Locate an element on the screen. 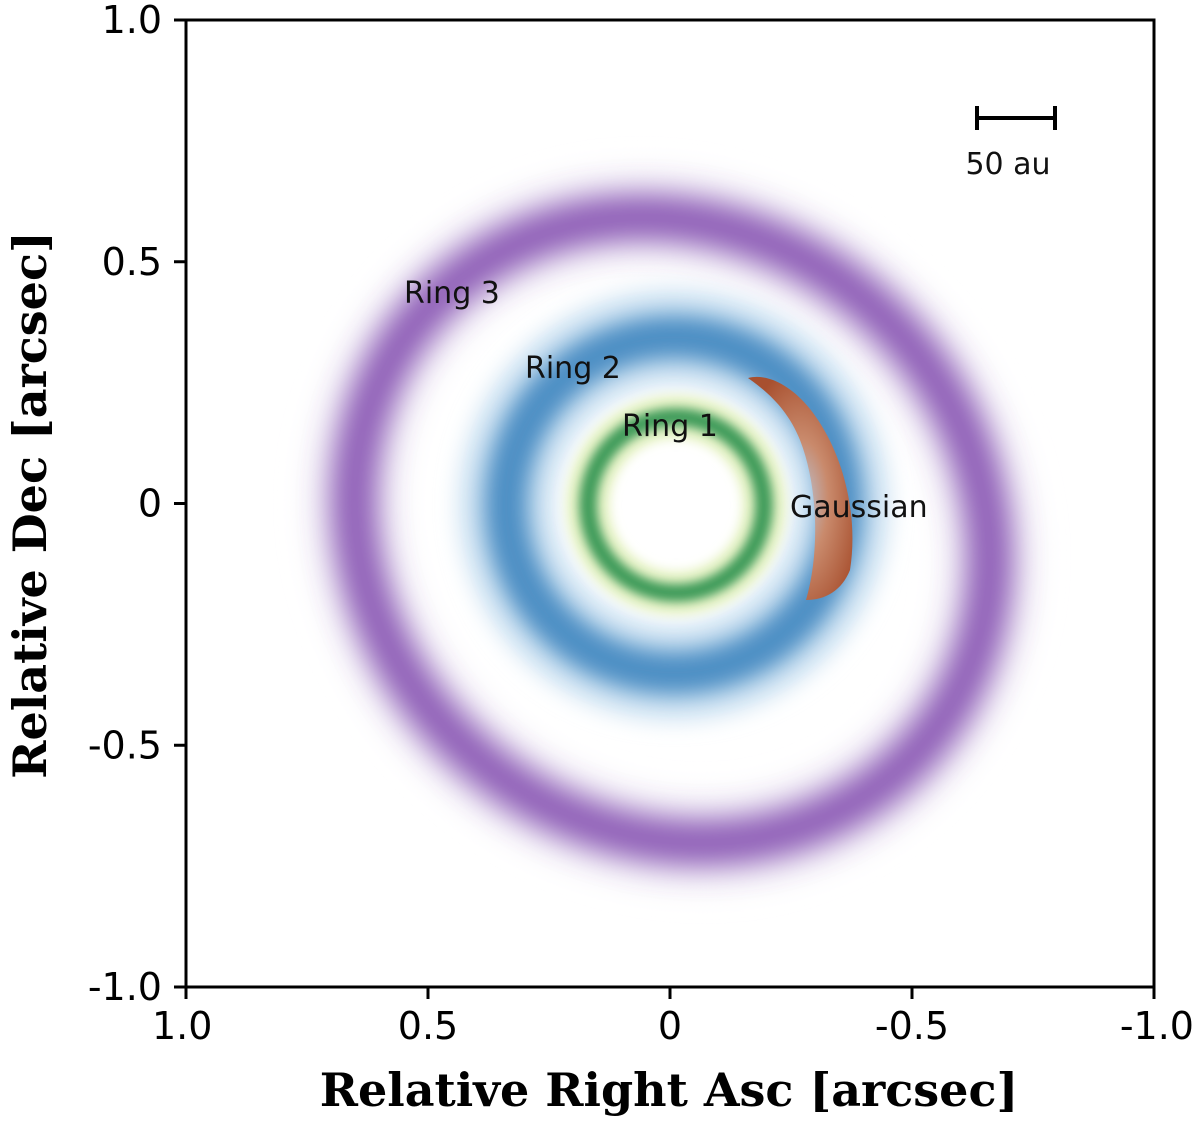  x-axis-ticks: 1.0 0.5 0 -0.5 -1.0 is located at coordinates (673, 1017).